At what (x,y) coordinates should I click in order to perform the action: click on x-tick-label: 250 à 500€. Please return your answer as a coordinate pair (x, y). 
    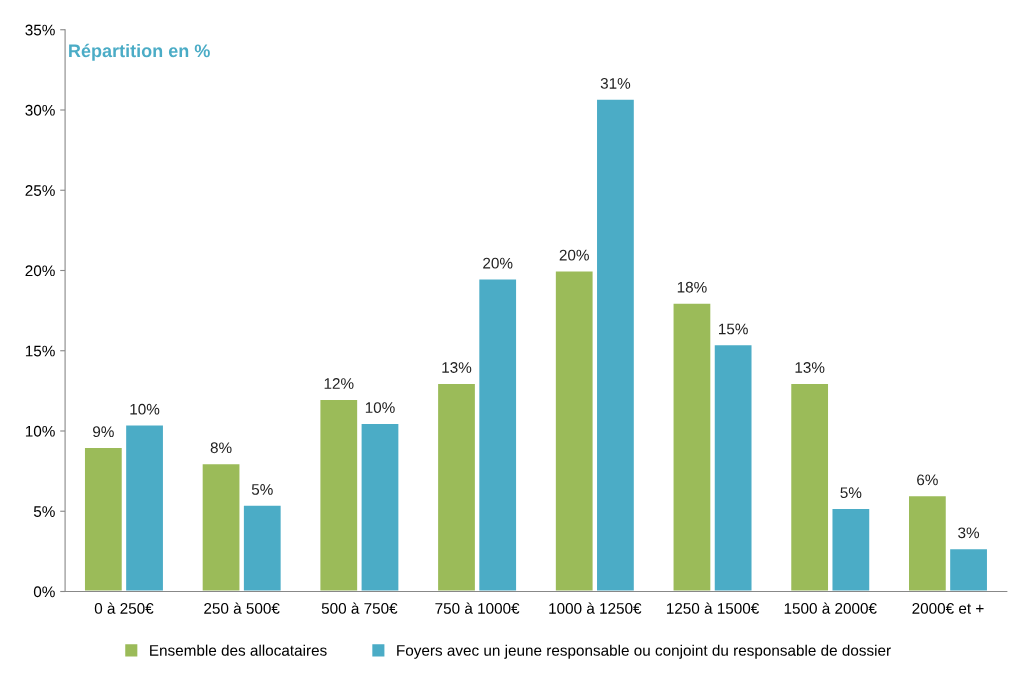
    Looking at the image, I should click on (242, 608).